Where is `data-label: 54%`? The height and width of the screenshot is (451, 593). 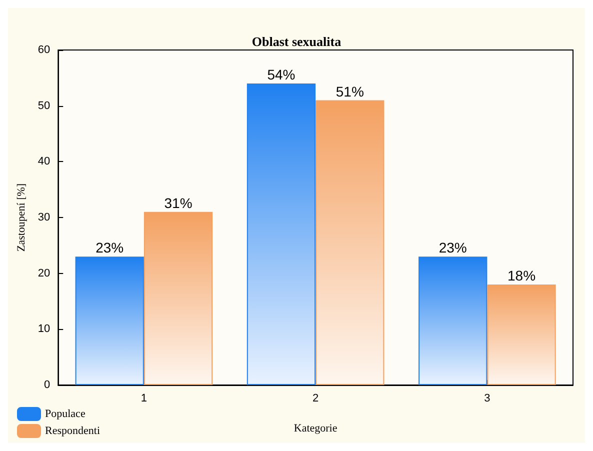
data-label: 54% is located at coordinates (281, 74).